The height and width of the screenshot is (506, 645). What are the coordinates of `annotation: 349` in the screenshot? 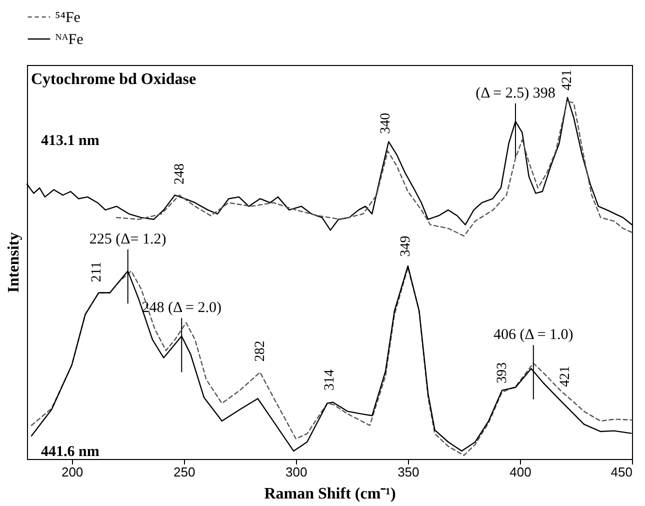 It's located at (406, 246).